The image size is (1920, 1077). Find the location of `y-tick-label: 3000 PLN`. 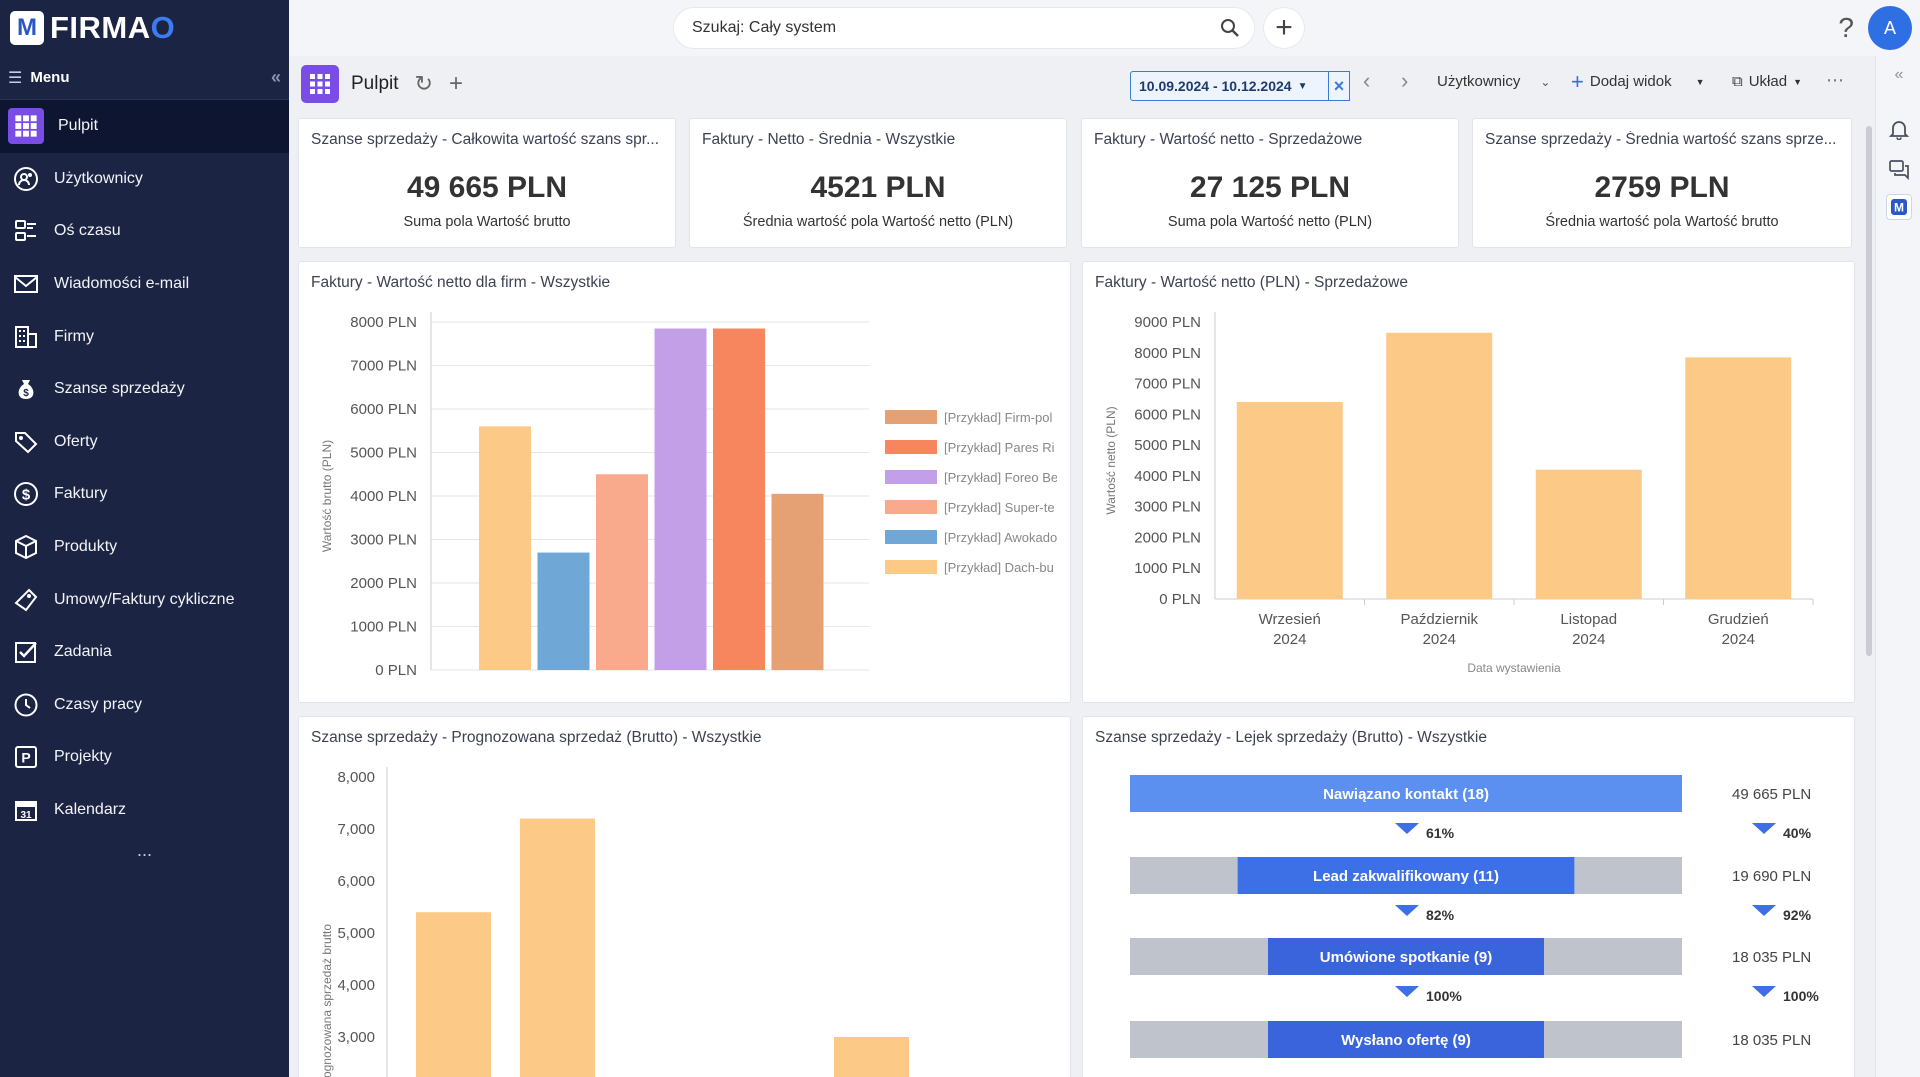

y-tick-label: 3000 PLN is located at coordinates (383, 540).